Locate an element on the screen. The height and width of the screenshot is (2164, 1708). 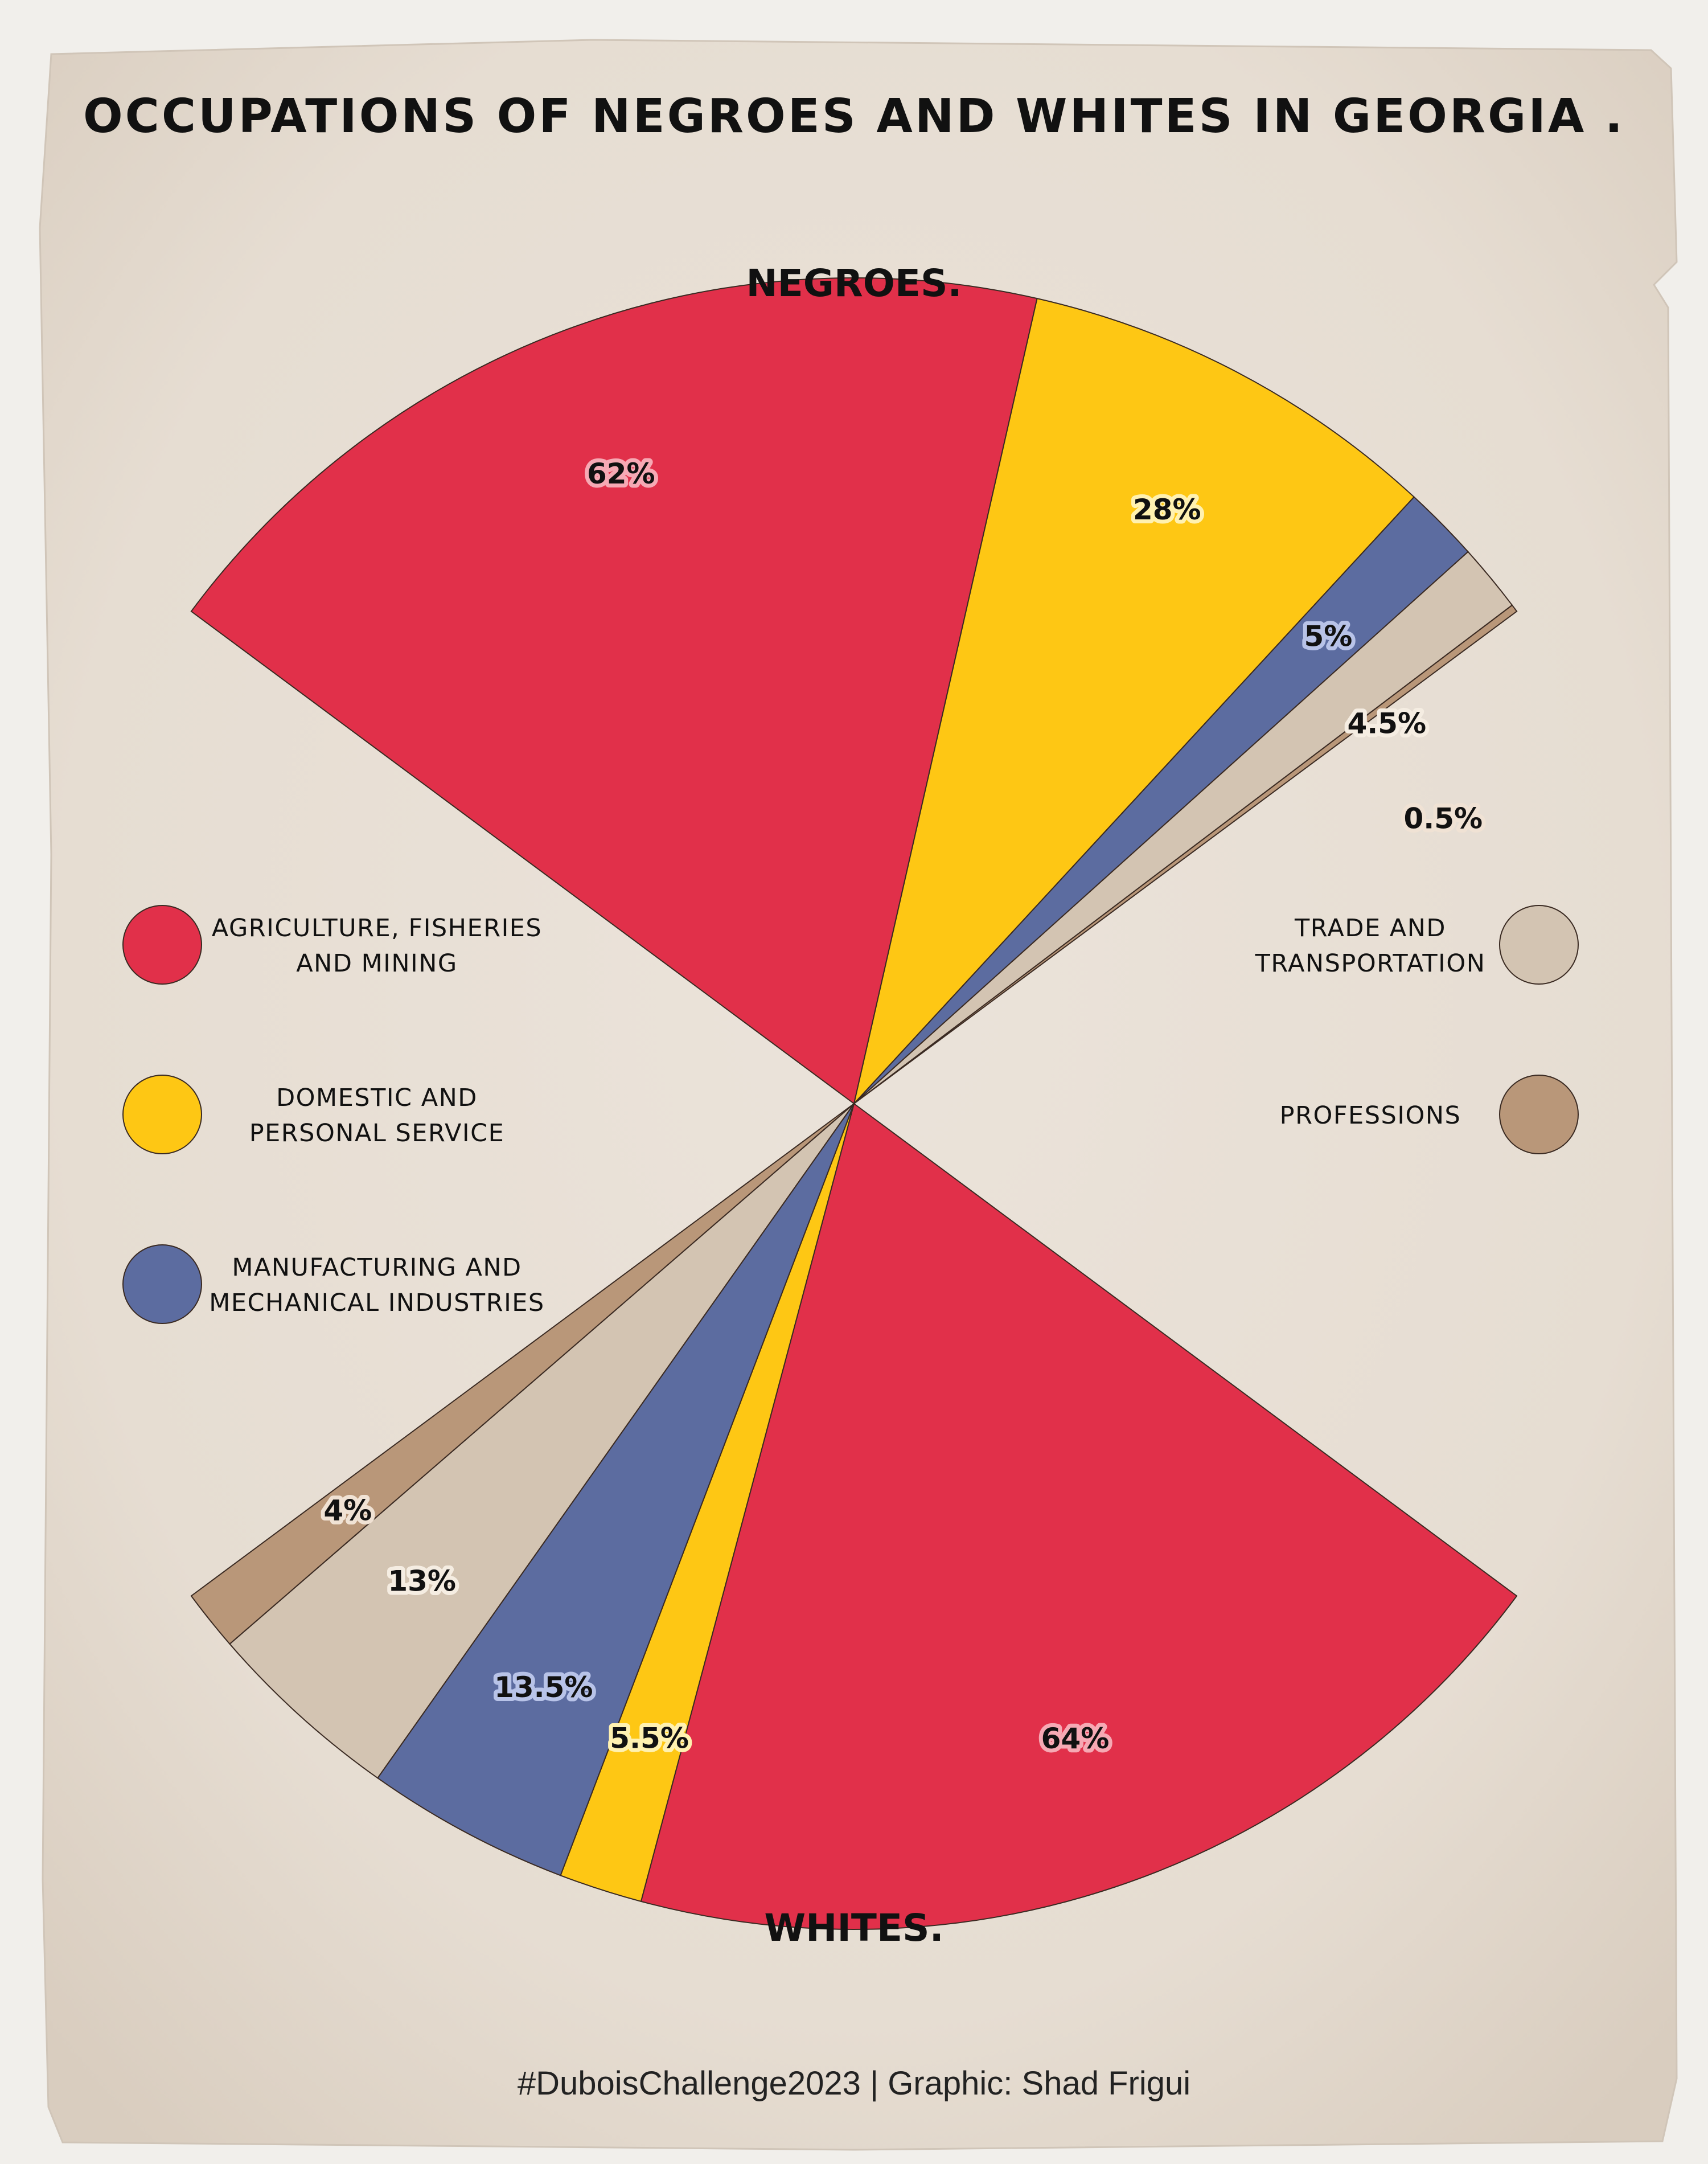
legend-label: MECHANICAL INDUSTRIES is located at coordinates (377, 1303).